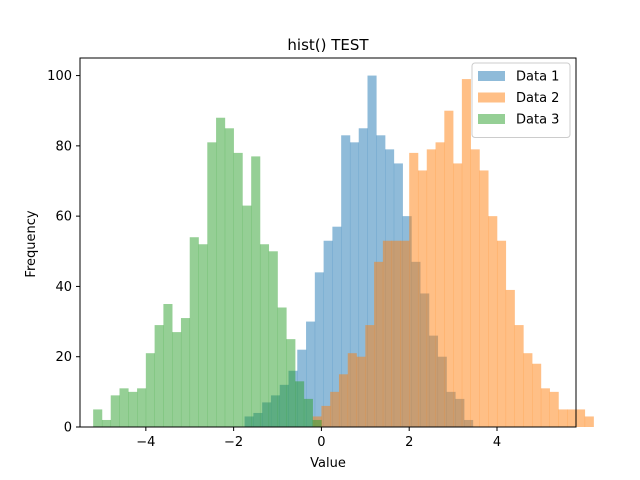  I want to click on x-tick-label: 0, so click(321, 442).